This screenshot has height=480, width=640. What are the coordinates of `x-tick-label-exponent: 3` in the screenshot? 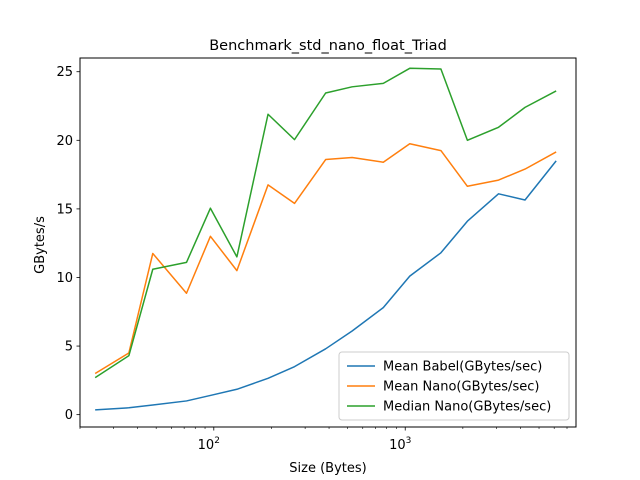 It's located at (409, 441).